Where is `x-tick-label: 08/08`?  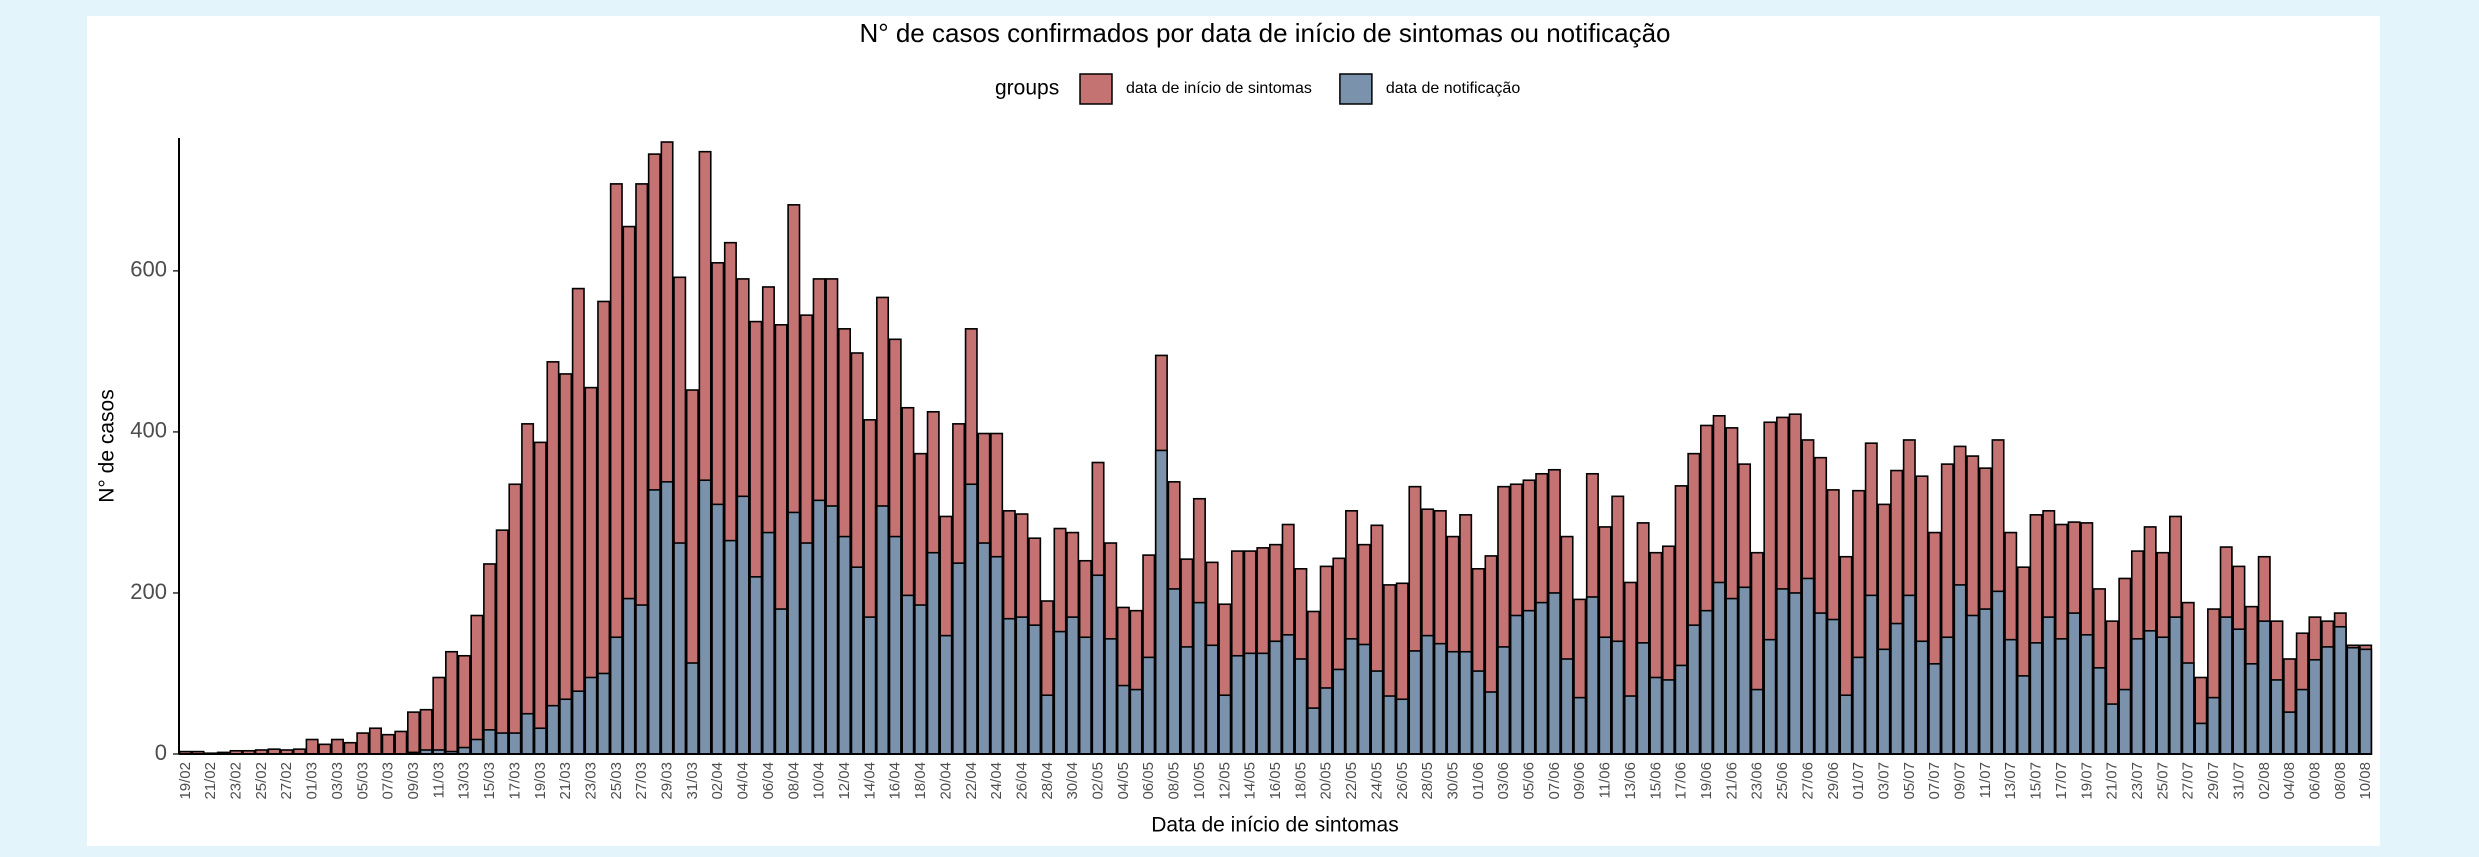 x-tick-label: 08/08 is located at coordinates (2340, 781).